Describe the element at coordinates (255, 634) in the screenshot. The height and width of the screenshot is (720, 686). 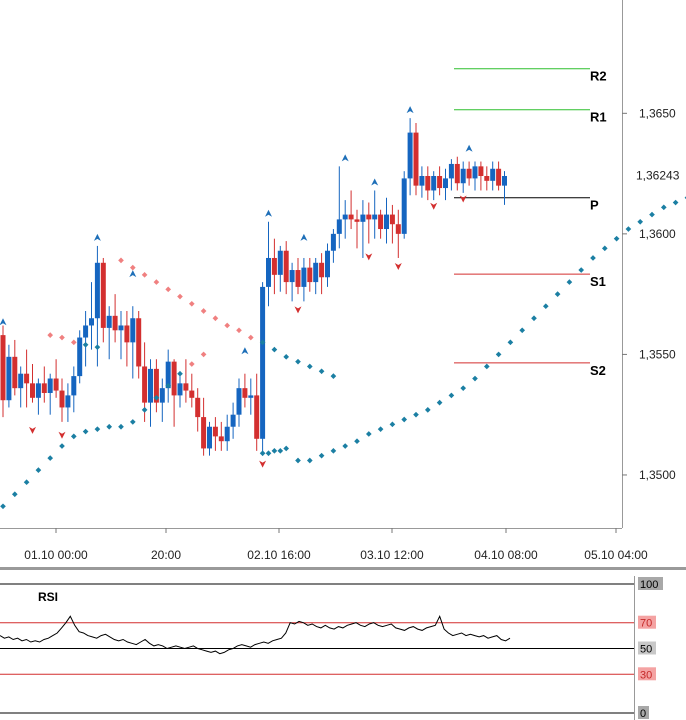
I see `rsi-line` at that location.